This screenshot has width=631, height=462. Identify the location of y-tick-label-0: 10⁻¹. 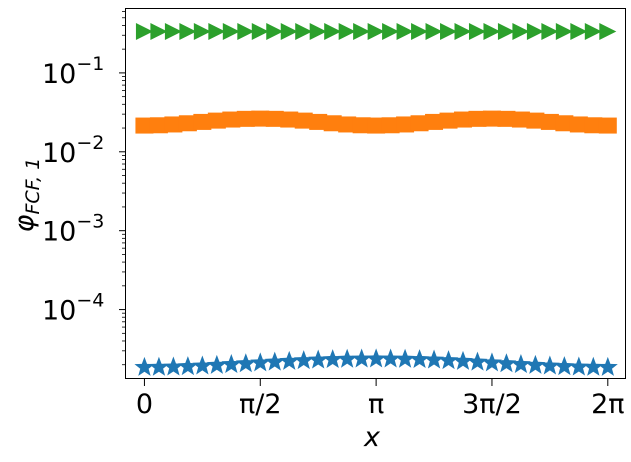
(73, 71).